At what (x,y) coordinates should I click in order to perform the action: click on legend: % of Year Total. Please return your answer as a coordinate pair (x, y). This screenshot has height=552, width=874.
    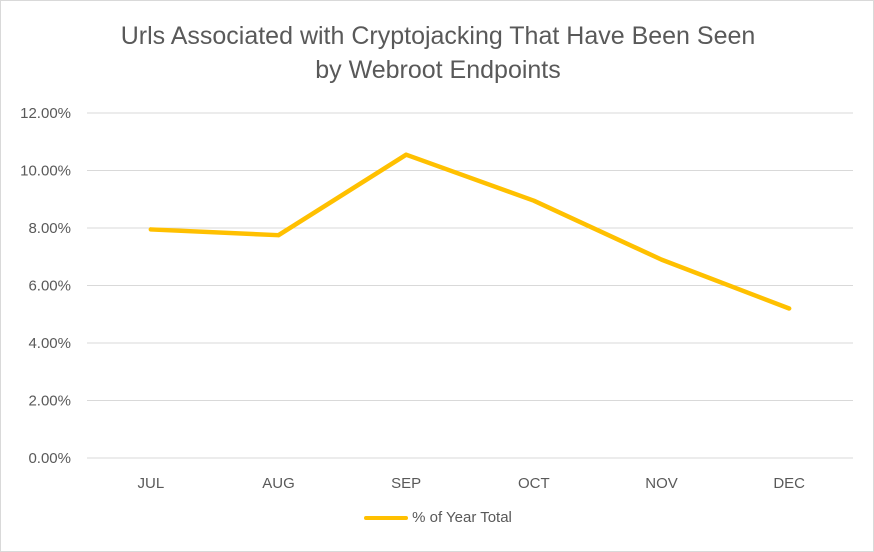
    Looking at the image, I should click on (437, 517).